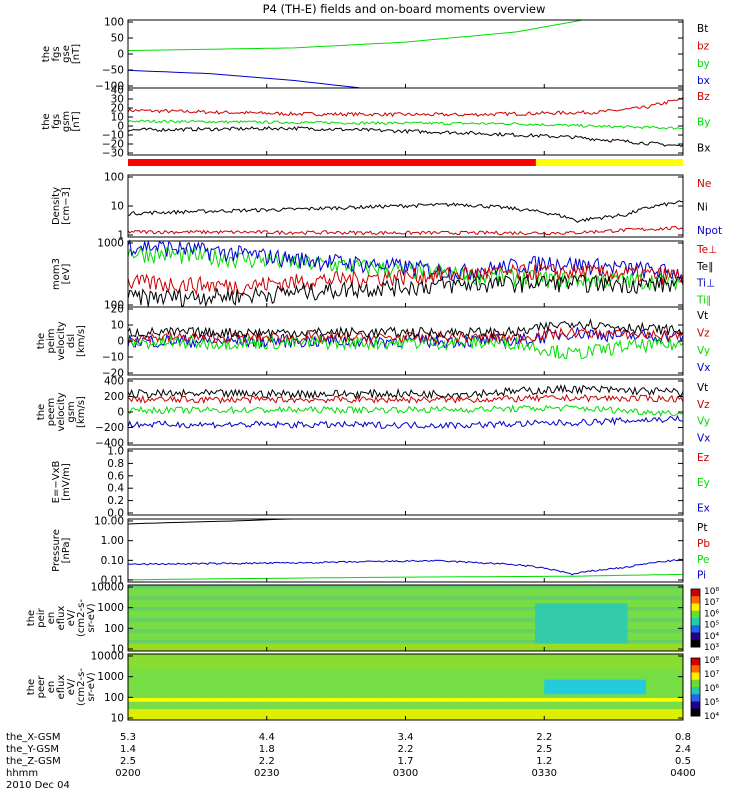 The height and width of the screenshot is (800, 750). What do you see at coordinates (113, 71) in the screenshot?
I see `y-tick-label: −50` at bounding box center [113, 71].